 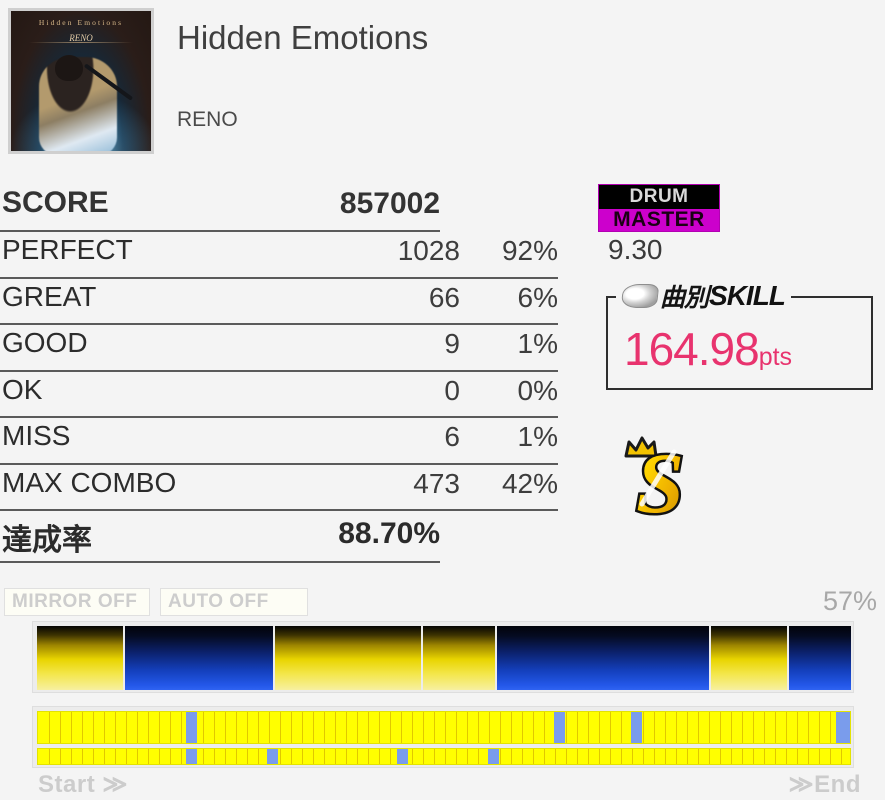 I want to click on skill-value-group: 164.98pts, so click(x=708, y=349).